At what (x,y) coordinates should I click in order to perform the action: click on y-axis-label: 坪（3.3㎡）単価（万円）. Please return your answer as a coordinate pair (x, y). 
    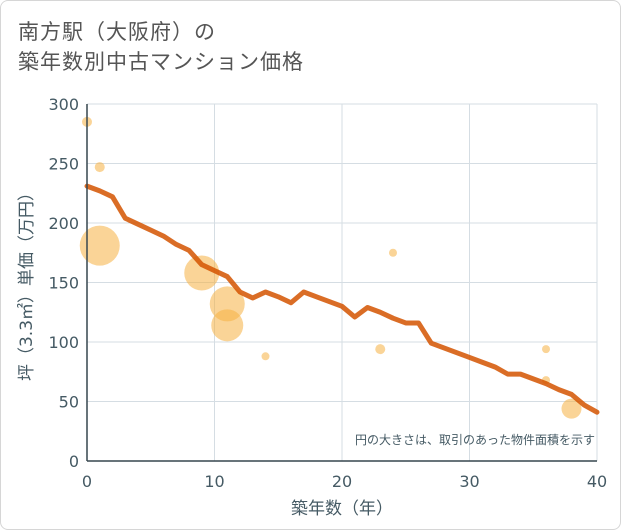
    Looking at the image, I should click on (27, 282).